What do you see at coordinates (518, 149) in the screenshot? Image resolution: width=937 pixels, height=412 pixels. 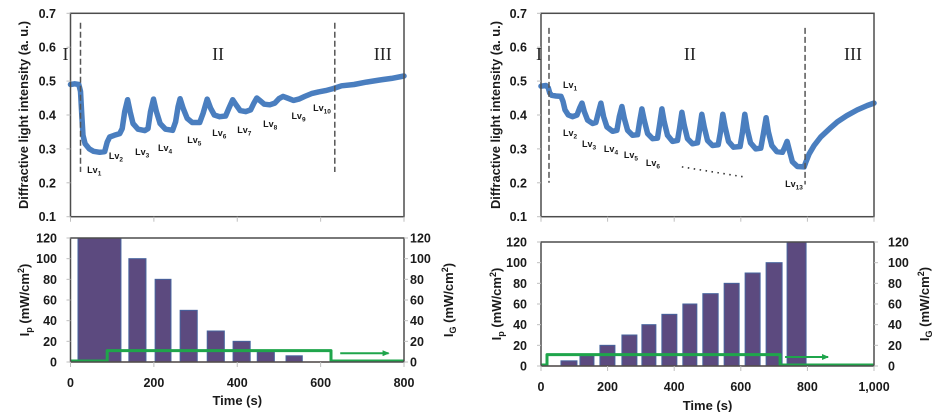 I see `y-tick-label: 0.3` at bounding box center [518, 149].